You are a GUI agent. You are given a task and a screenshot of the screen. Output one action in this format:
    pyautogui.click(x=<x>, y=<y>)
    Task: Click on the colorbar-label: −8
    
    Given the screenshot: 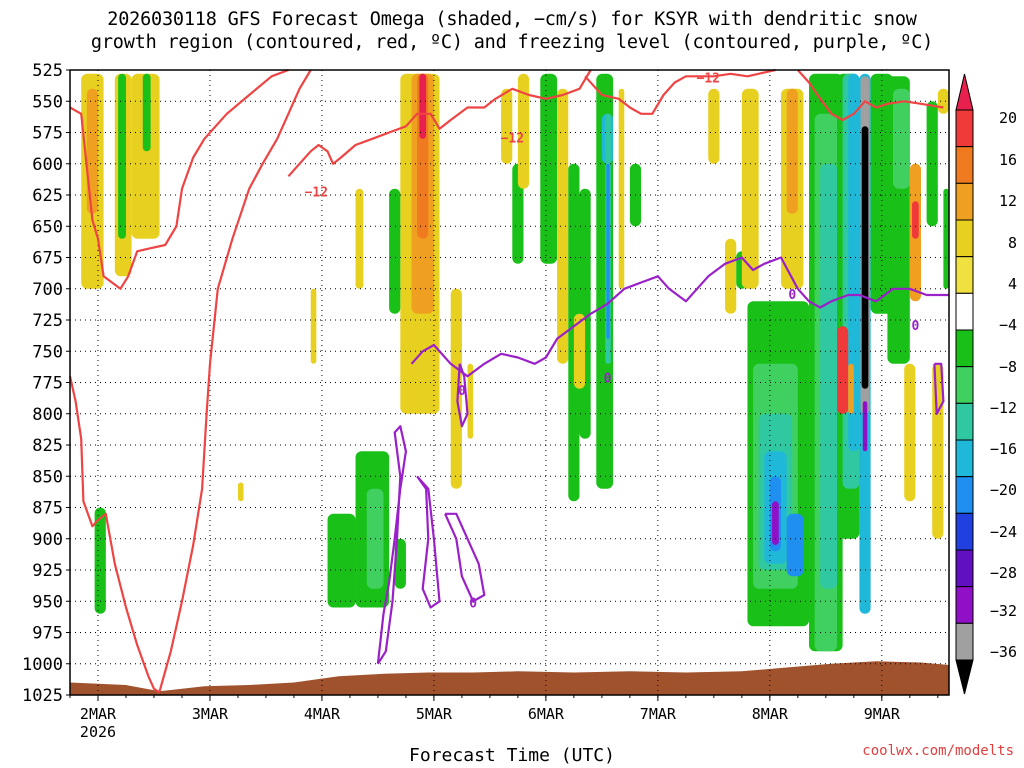 What is the action you would take?
    pyautogui.click(x=1008, y=367)
    